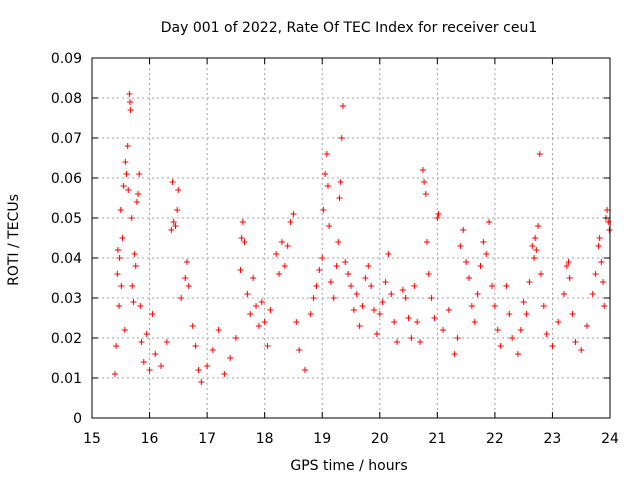 The image size is (640, 480). Describe the element at coordinates (553, 439) in the screenshot. I see `x-tick-label: 23` at that location.